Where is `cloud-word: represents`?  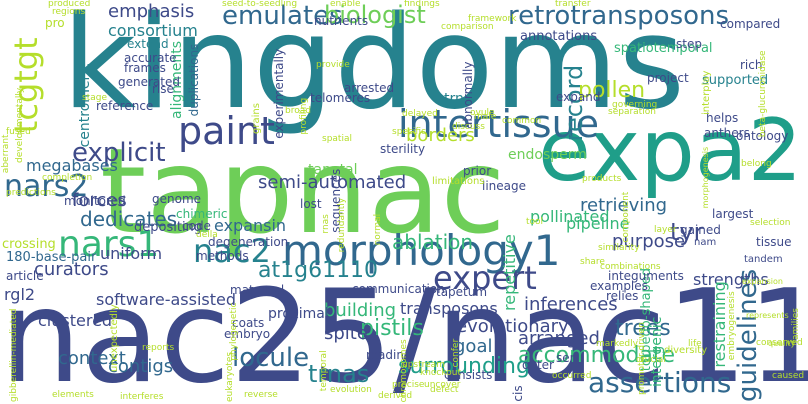 cloud-word: represents is located at coordinates (767, 315).